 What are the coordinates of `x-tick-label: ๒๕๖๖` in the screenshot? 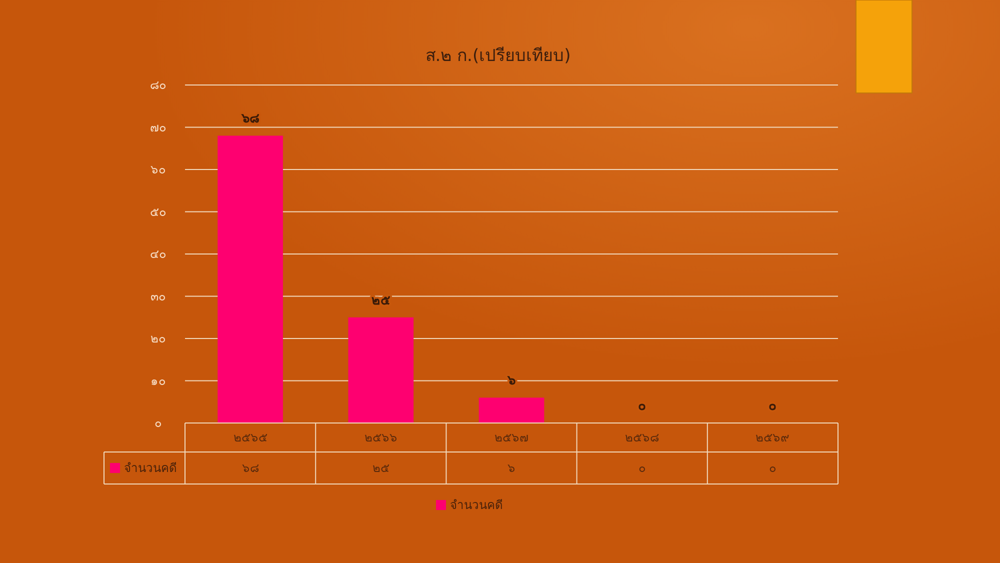 It's located at (381, 437).